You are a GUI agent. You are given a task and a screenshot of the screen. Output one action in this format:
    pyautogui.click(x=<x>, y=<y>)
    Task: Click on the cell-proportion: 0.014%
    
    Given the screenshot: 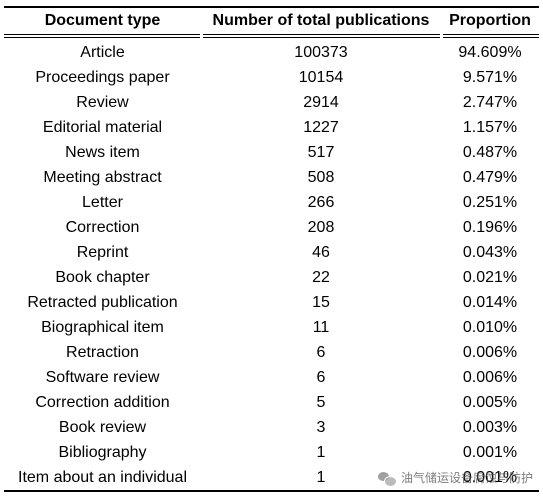 What is the action you would take?
    pyautogui.click(x=490, y=302)
    